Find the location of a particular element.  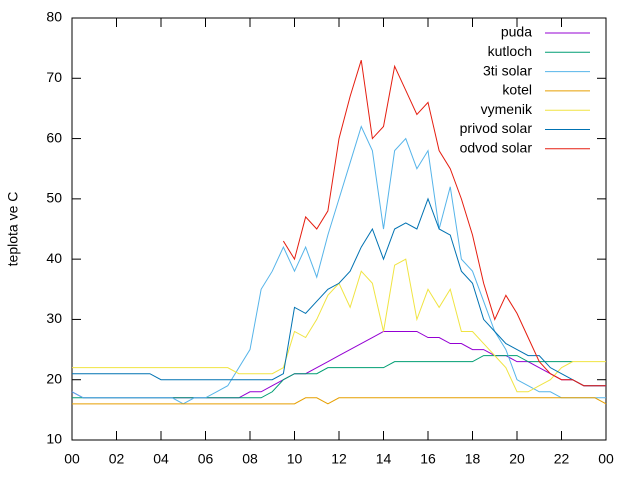

x-tick-label: 06 is located at coordinates (206, 459).